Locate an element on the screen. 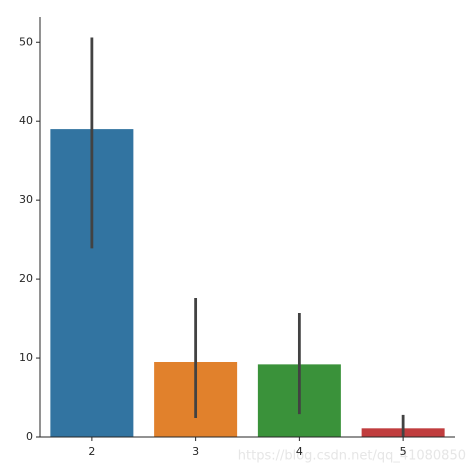  y-tick-label: 20 is located at coordinates (26, 278).